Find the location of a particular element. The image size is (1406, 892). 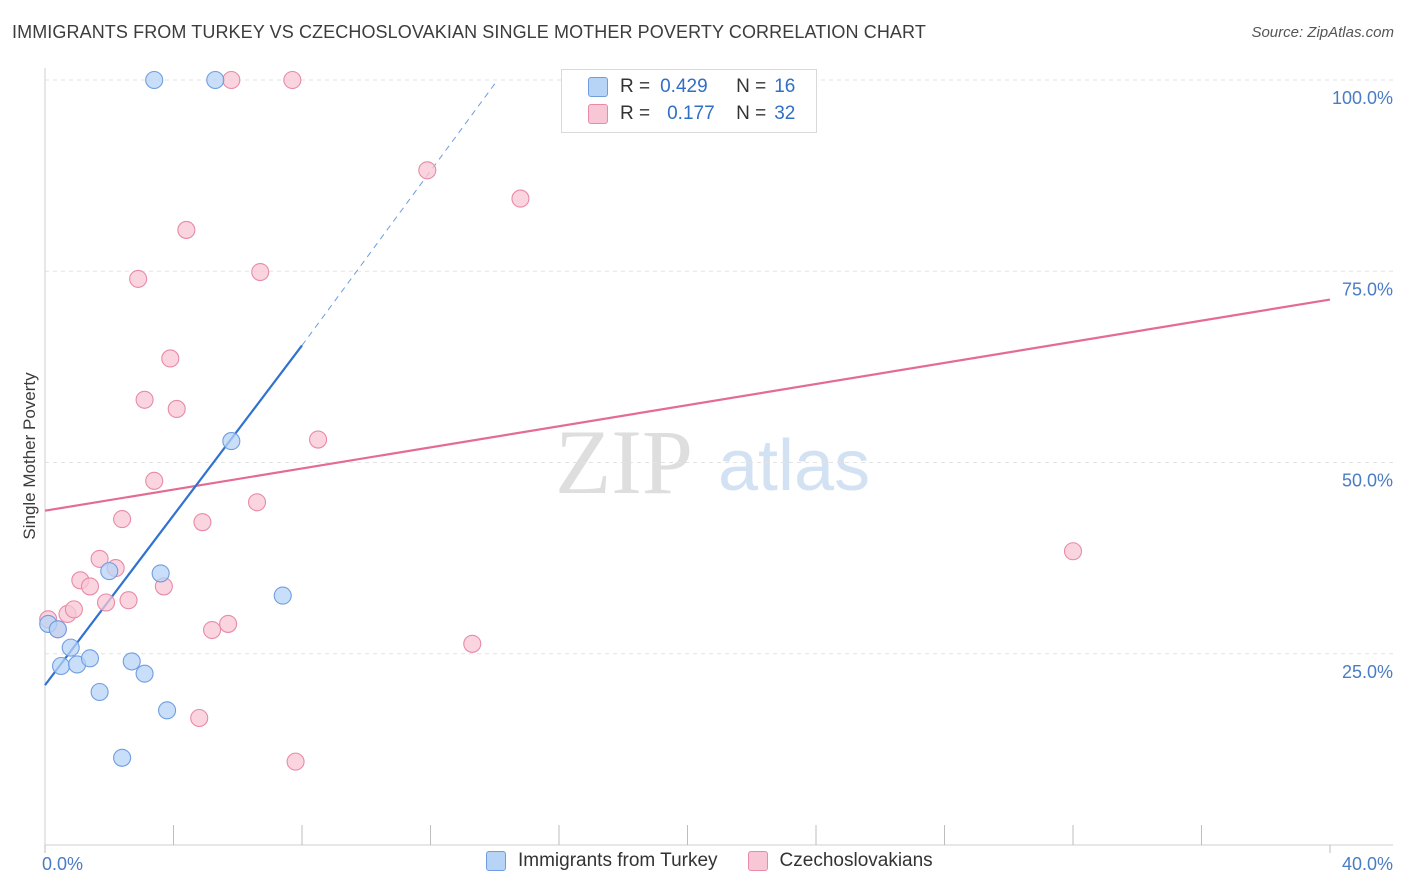

source-label: Source: ZipAtlas.com is located at coordinates (1322, 32).